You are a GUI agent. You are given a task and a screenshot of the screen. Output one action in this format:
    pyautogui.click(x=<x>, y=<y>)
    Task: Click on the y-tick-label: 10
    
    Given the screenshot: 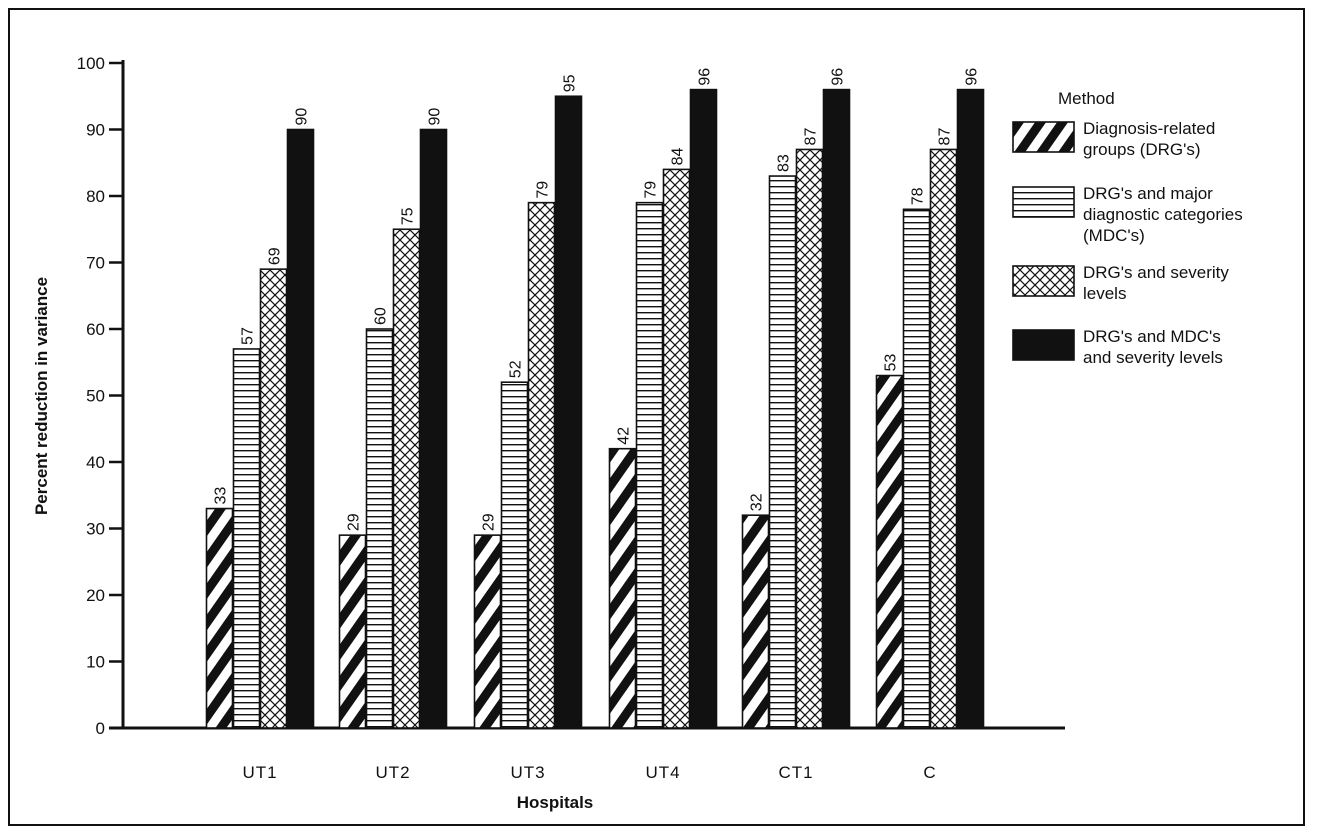 What is the action you would take?
    pyautogui.click(x=95, y=662)
    